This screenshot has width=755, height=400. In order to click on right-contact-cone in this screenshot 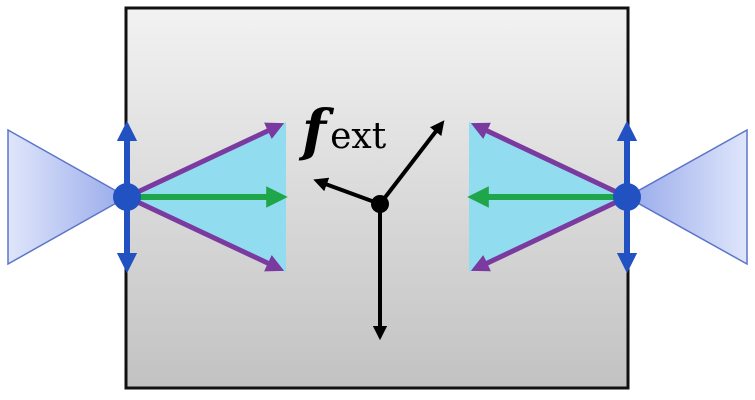, I will do `click(686, 197)`.